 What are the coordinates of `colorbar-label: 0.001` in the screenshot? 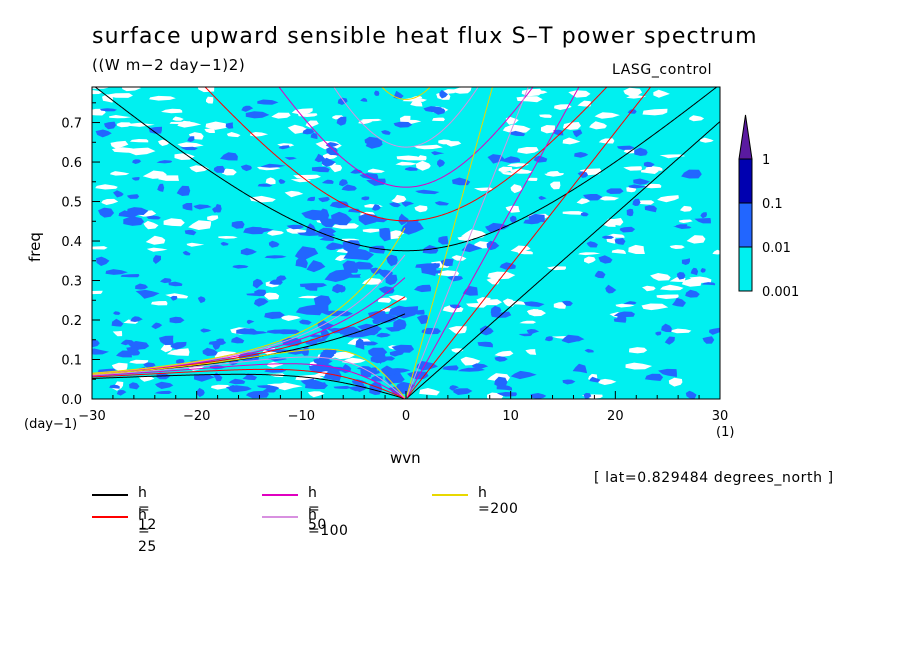 It's located at (780, 292).